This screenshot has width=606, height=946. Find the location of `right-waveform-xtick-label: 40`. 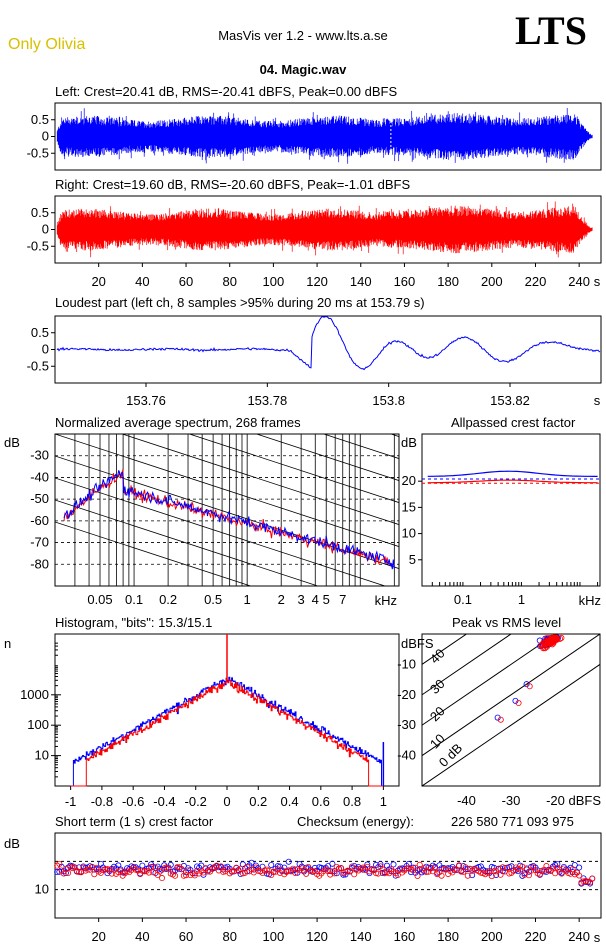

right-waveform-xtick-label: 40 is located at coordinates (142, 281).